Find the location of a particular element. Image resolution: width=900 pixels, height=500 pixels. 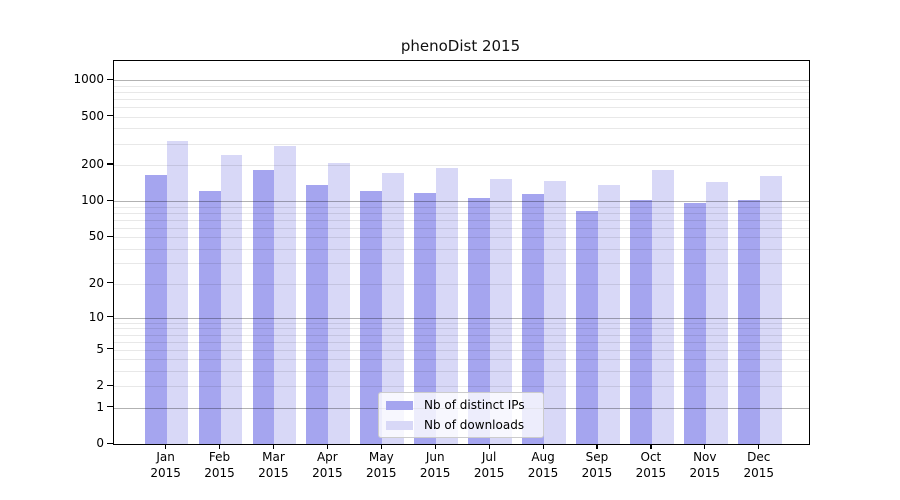

legend-label-downloads: Nb of downloads is located at coordinates (474, 425).